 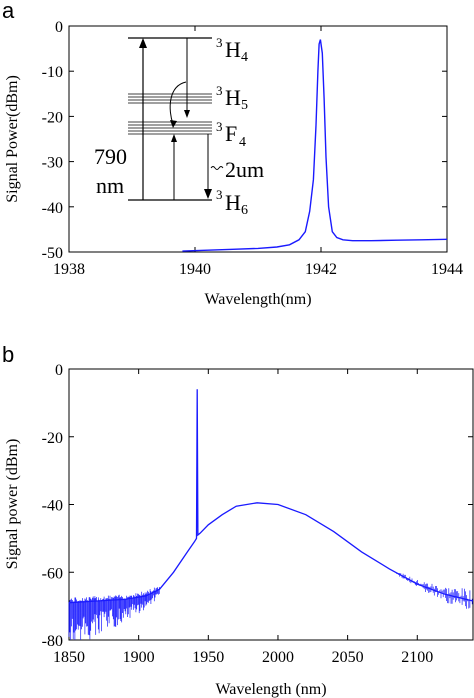 I want to click on relaxation-curve-arrow-head, so click(x=173, y=124).